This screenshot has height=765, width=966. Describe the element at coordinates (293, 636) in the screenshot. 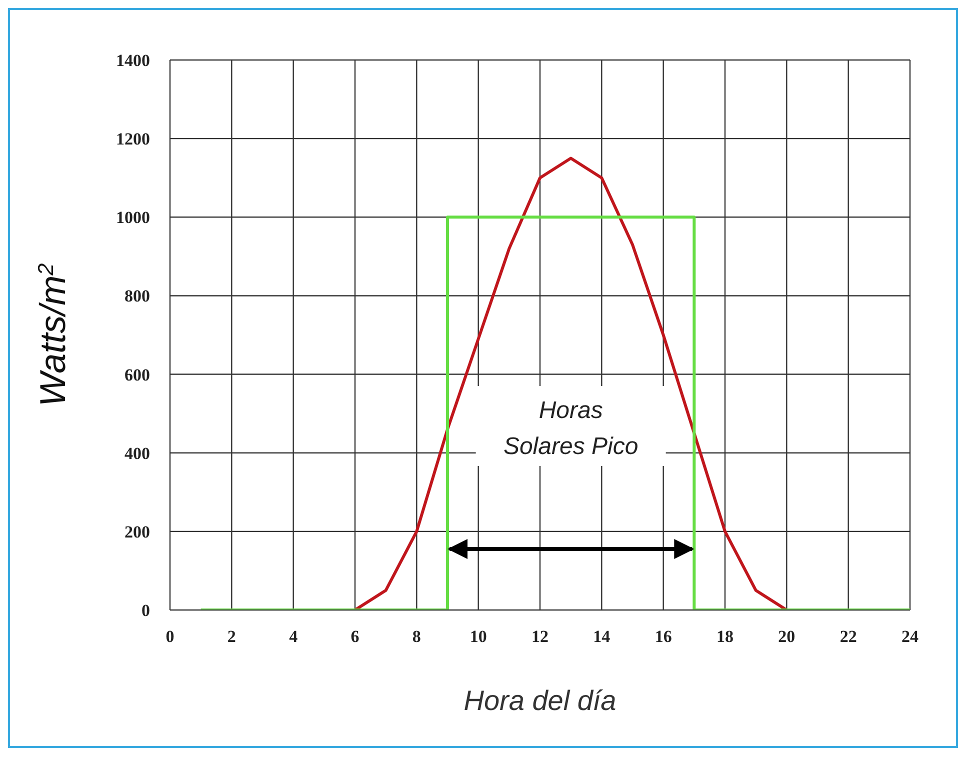

I see `x-tick-label: 4` at that location.